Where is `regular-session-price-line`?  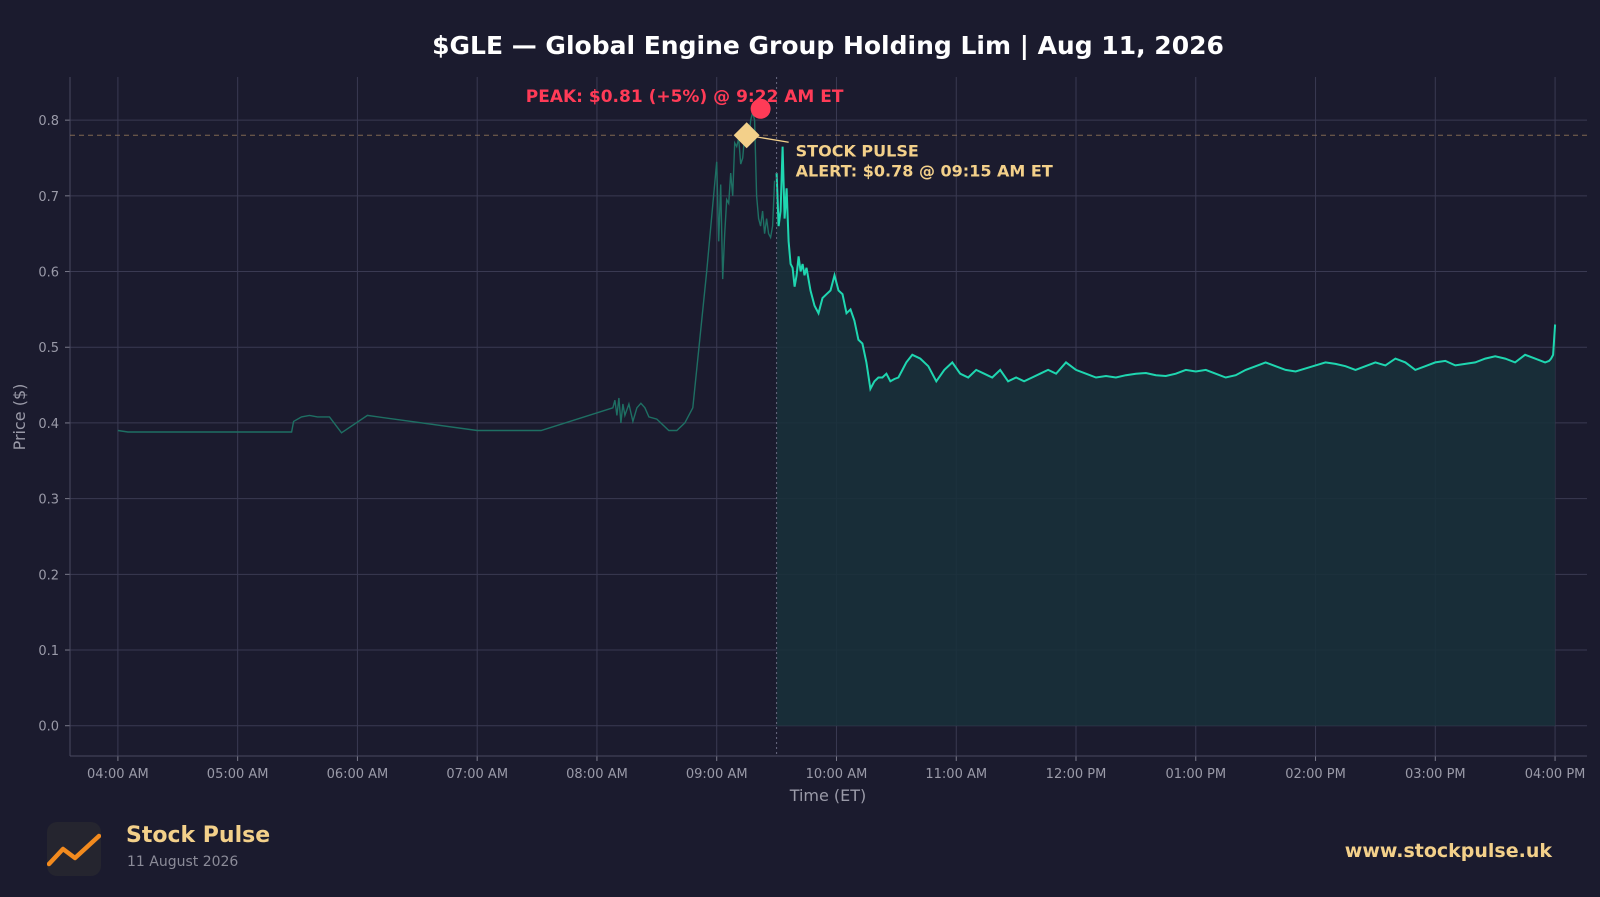 regular-session-price-line is located at coordinates (1166, 269).